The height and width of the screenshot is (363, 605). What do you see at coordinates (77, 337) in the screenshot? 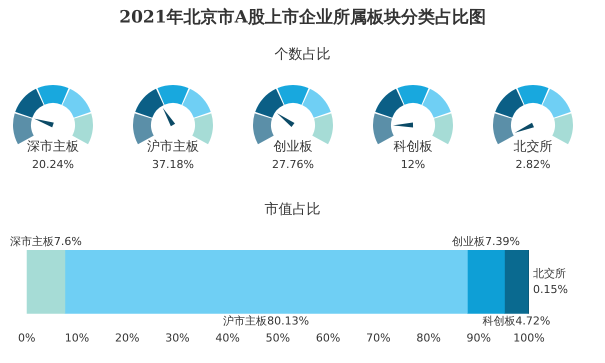
I see `x-tick-label: 10%` at bounding box center [77, 337].